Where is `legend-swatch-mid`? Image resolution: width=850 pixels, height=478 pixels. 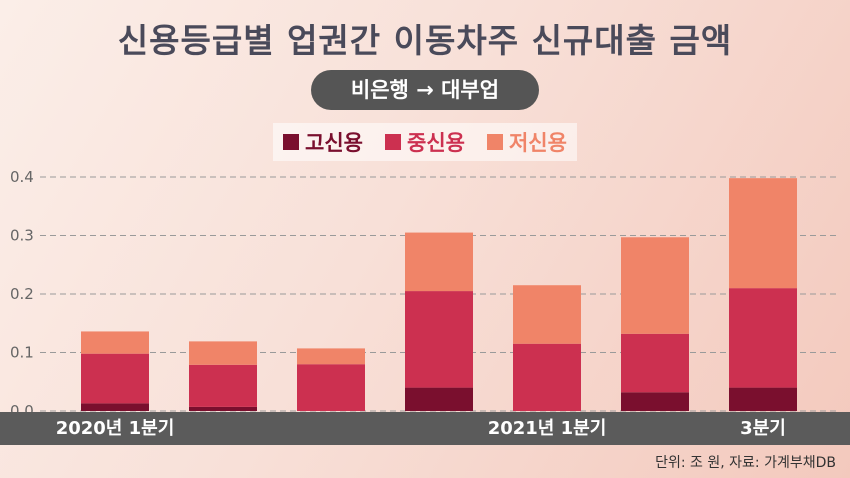
legend-swatch-mid is located at coordinates (393, 142).